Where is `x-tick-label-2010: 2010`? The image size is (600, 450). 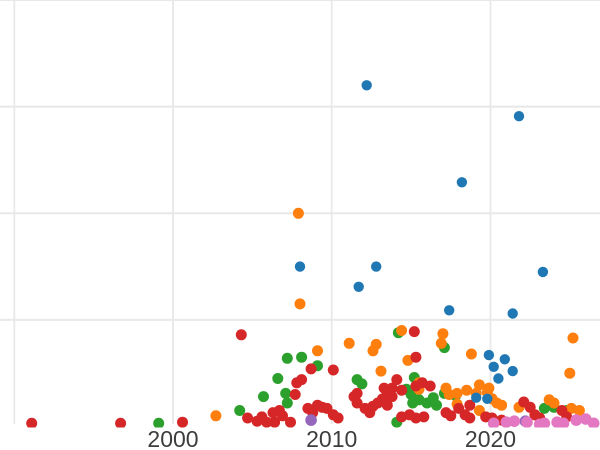 x-tick-label-2010: 2010 is located at coordinates (331, 438).